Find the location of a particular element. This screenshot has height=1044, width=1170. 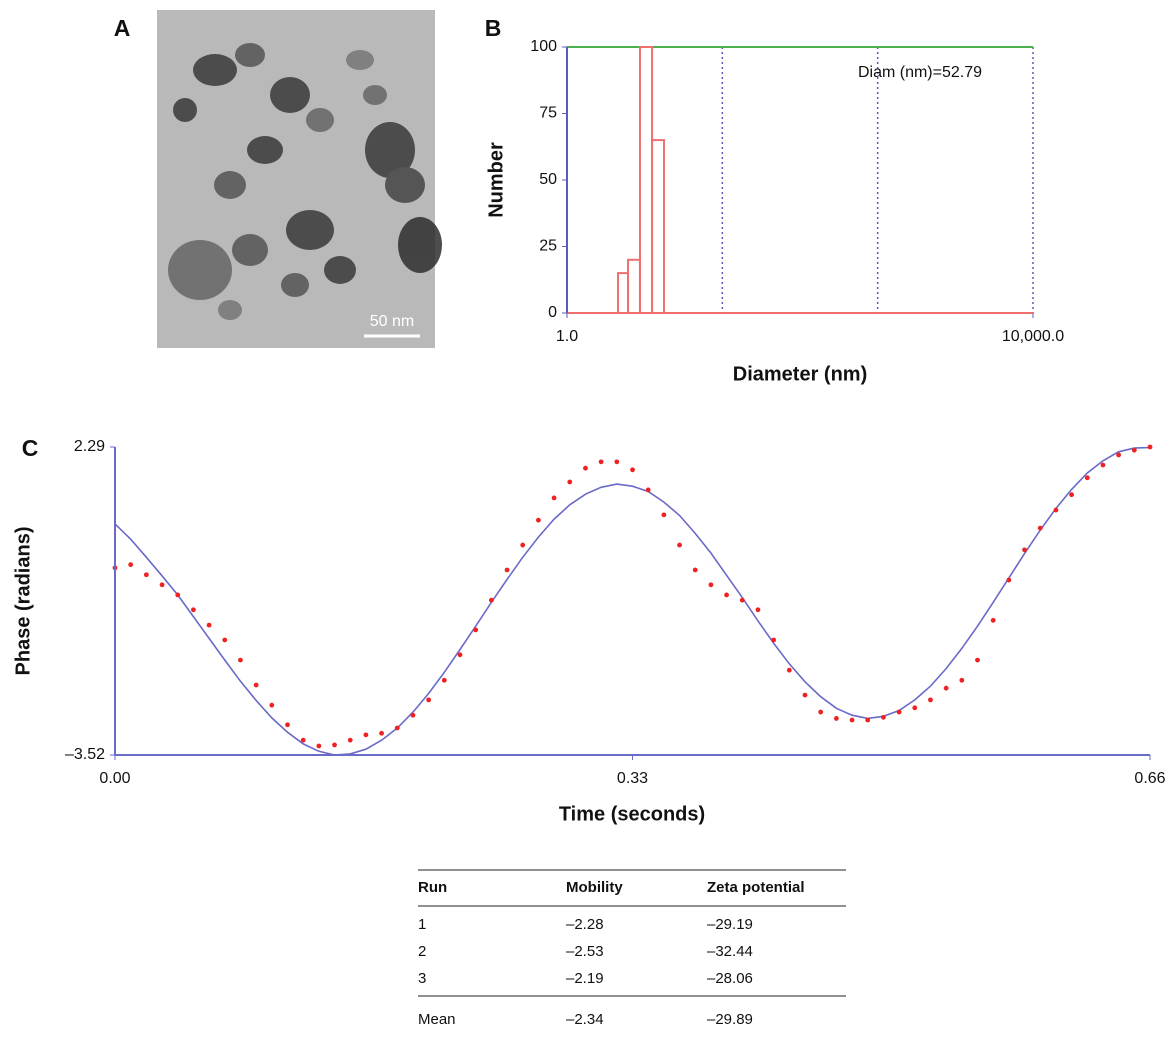

panel-label: C is located at coordinates (30, 448).